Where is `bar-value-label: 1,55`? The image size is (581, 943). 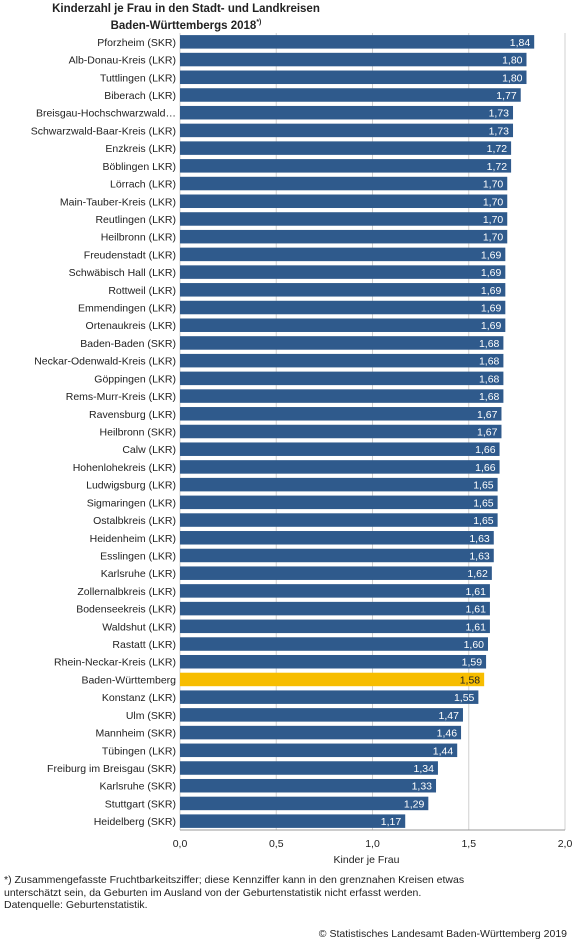 bar-value-label: 1,55 is located at coordinates (464, 698).